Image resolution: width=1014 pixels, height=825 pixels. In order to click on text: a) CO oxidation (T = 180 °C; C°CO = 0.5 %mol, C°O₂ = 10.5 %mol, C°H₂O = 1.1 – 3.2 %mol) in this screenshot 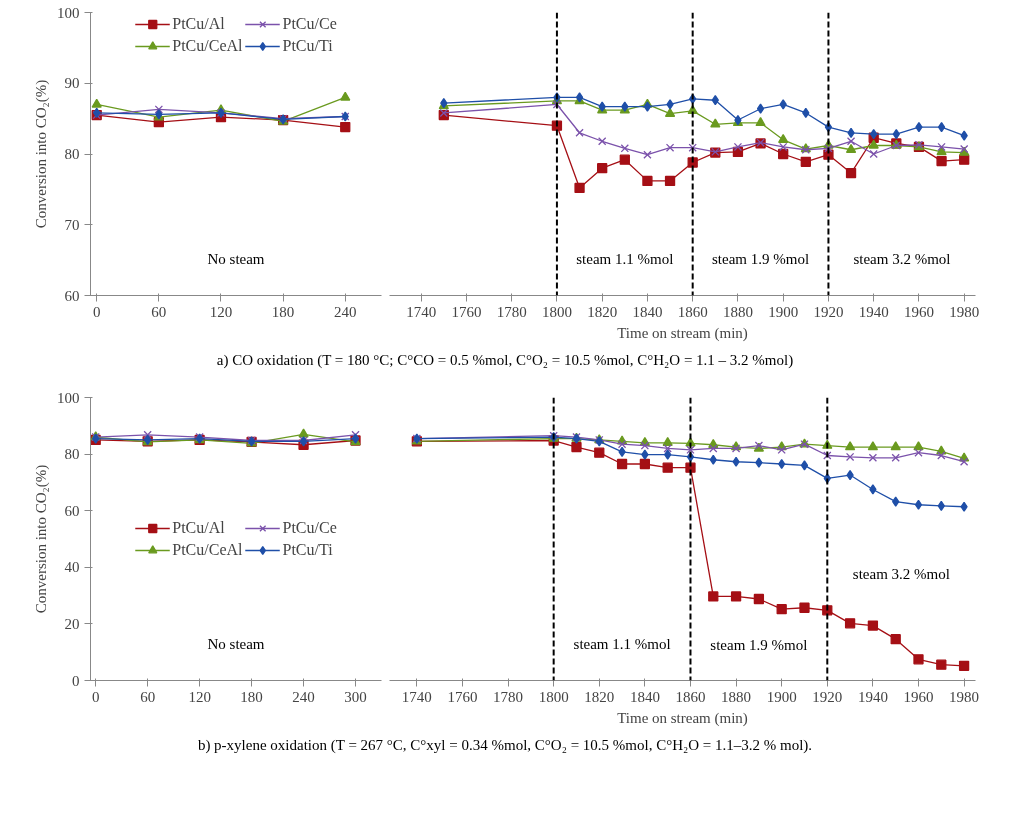, I will do `click(505, 360)`.